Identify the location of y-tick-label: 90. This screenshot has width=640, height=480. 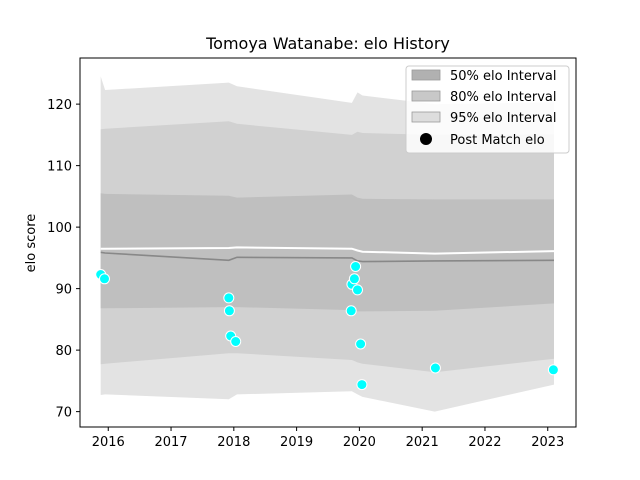
(63, 290).